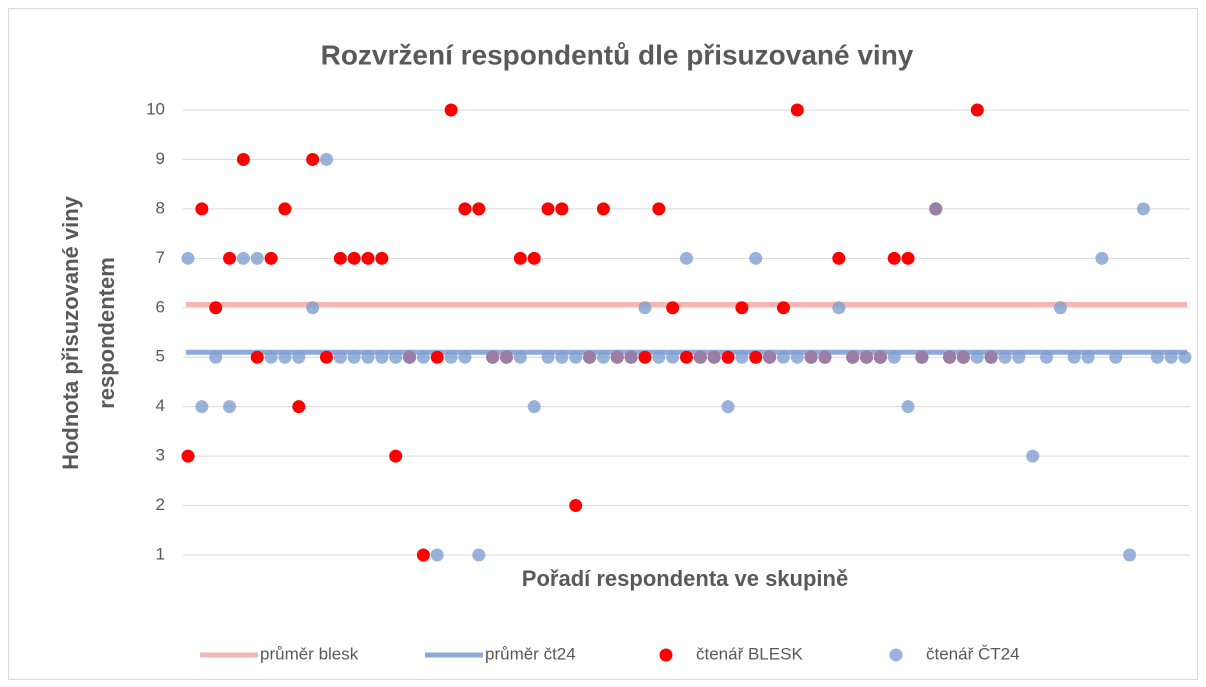  I want to click on y-axis-title-line: respondentem, so click(106, 333).